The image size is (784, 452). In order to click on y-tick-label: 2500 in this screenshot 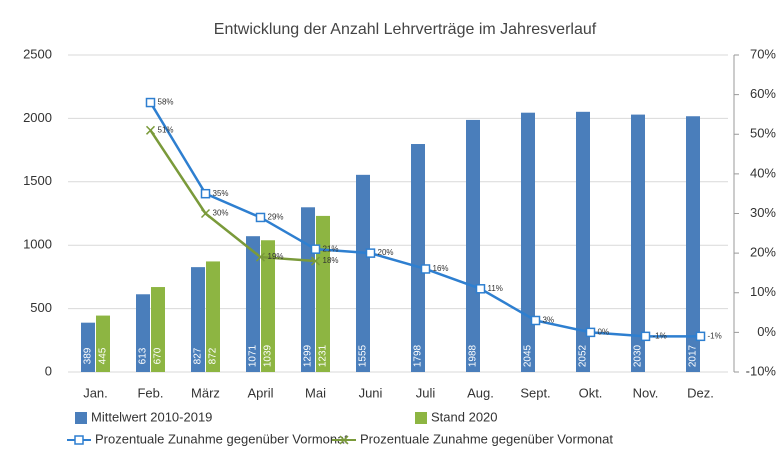, I will do `click(37, 53)`.